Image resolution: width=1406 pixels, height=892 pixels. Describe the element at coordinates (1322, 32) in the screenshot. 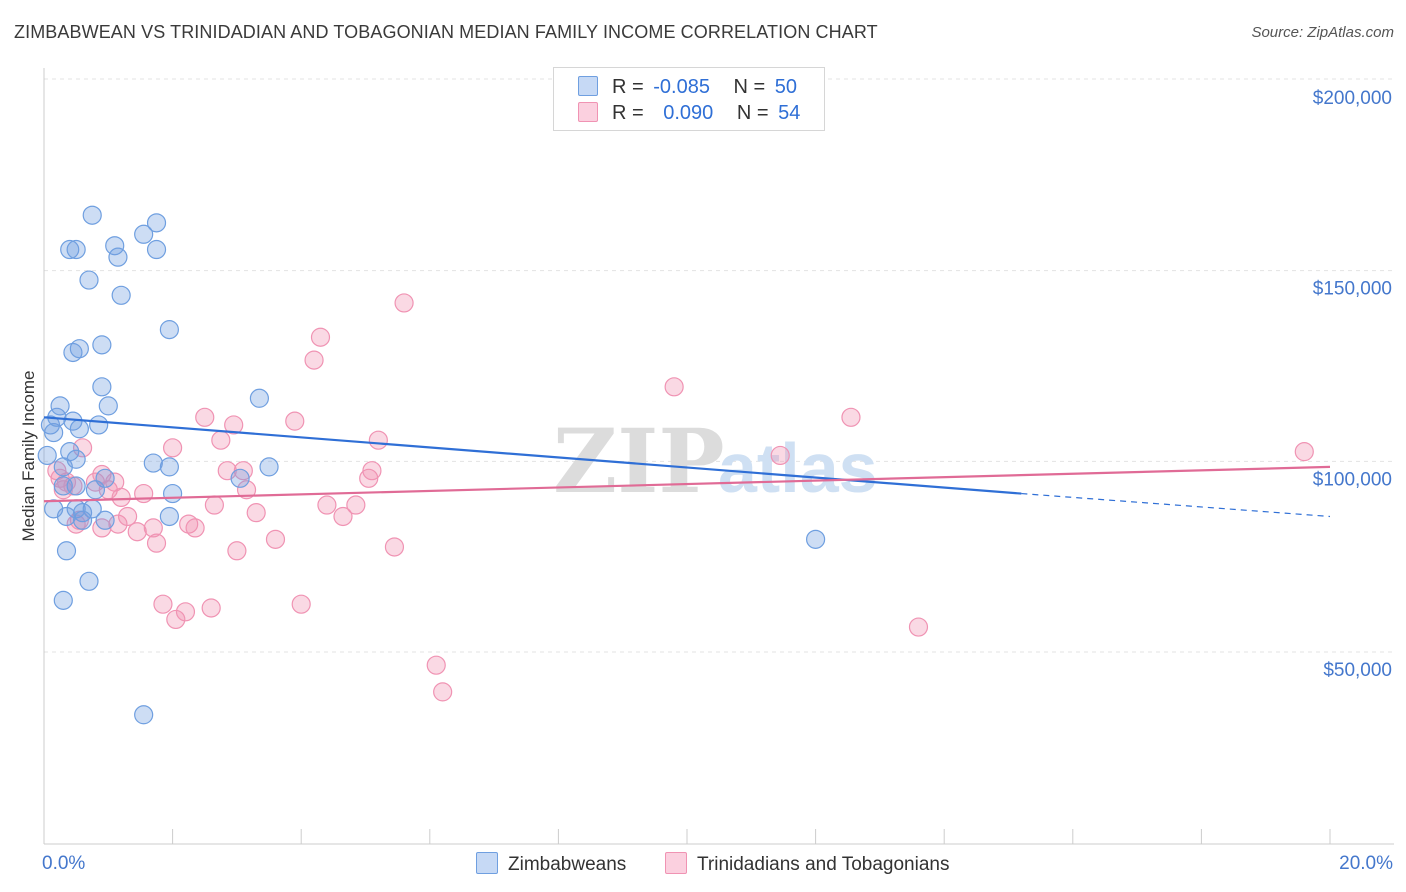

I see `source-label: Source: ZipAtlas.com` at that location.